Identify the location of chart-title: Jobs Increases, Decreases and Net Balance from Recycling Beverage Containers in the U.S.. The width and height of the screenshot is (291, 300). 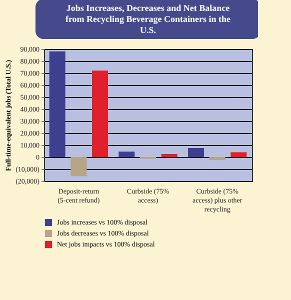
(148, 19).